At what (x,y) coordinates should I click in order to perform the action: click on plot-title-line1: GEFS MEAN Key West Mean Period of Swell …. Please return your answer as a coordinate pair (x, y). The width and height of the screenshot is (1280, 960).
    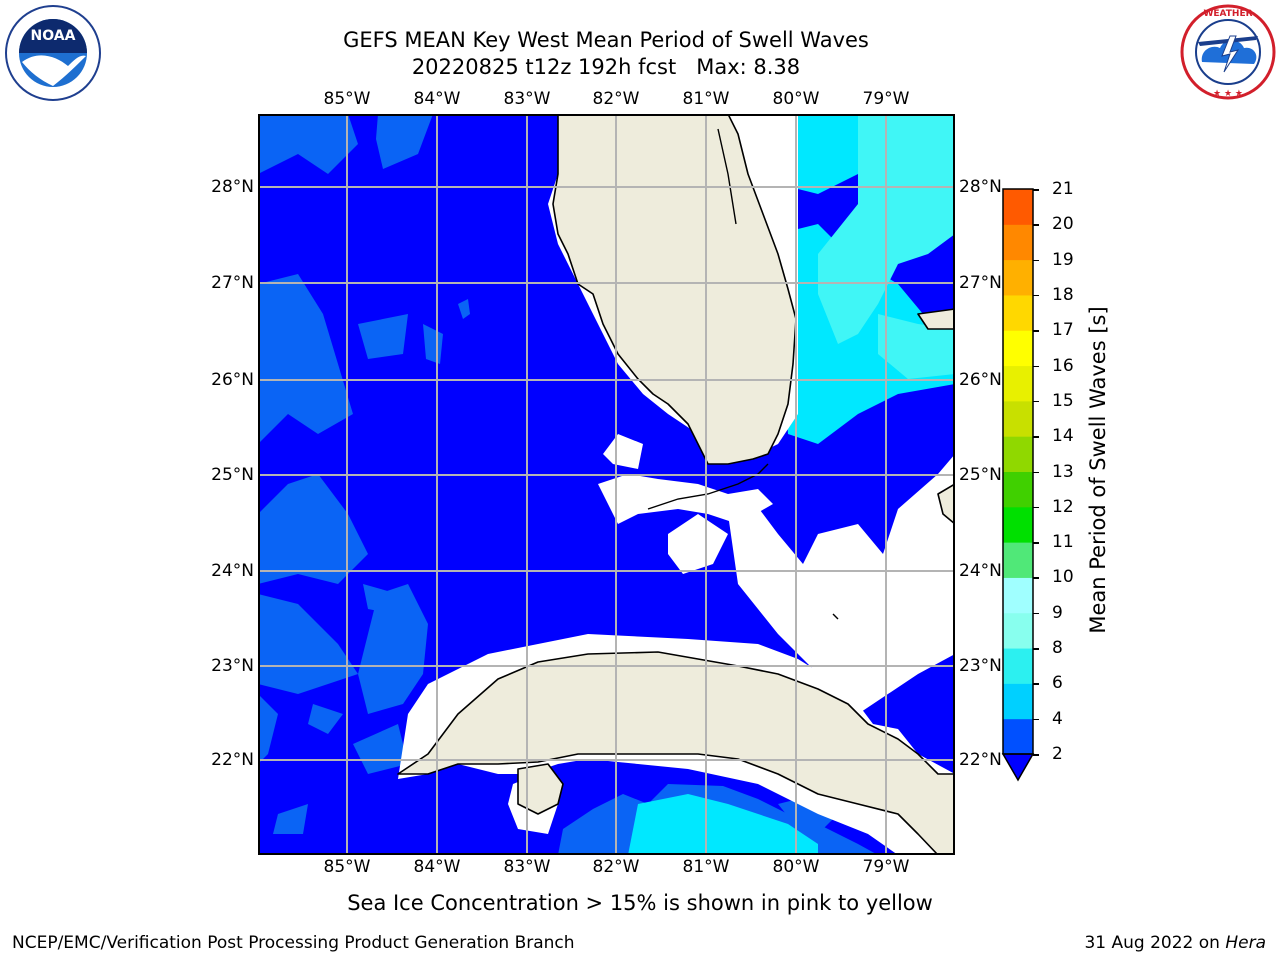
    Looking at the image, I should click on (606, 40).